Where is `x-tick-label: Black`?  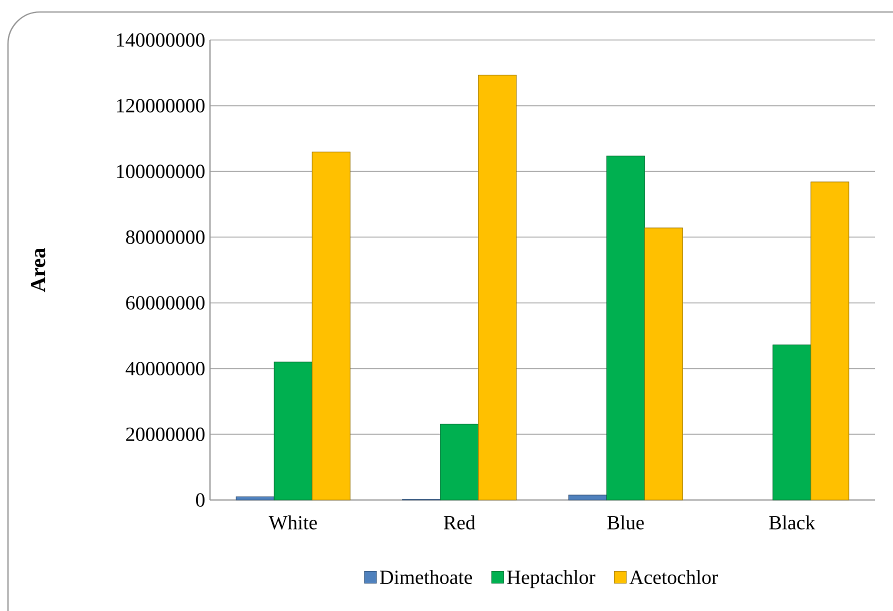 x-tick-label: Black is located at coordinates (792, 522).